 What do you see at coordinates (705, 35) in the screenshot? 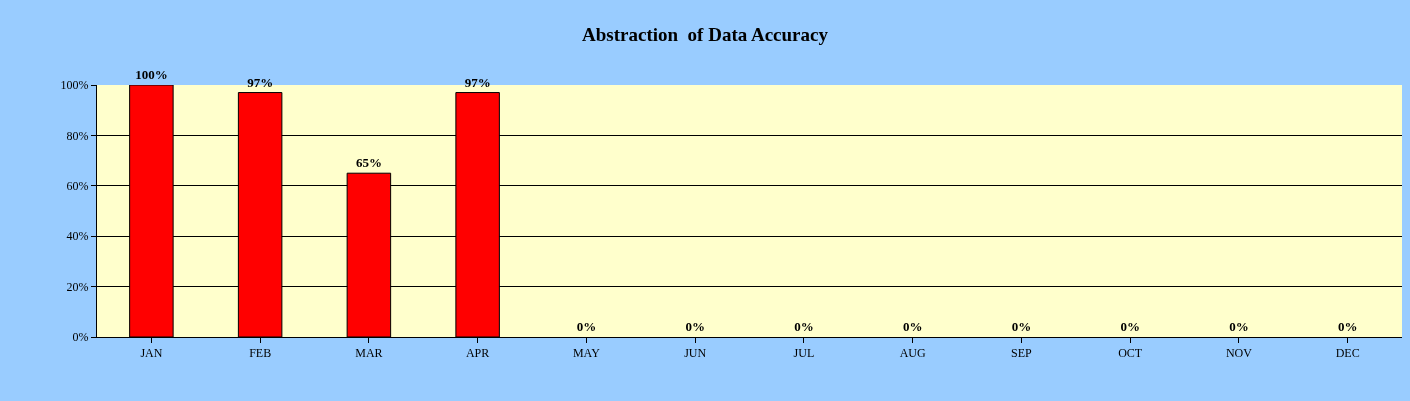
I see `chart-title: Abstraction of Data Accuracy` at bounding box center [705, 35].